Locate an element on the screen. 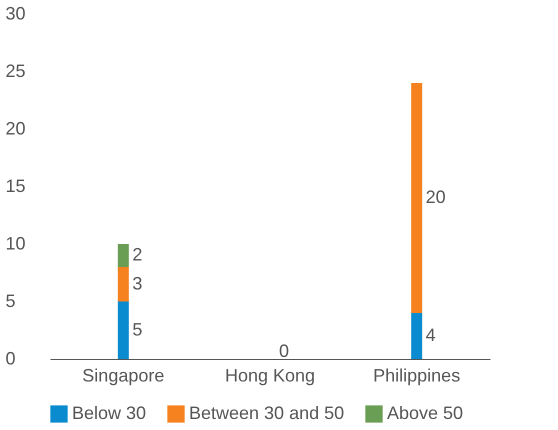  y-tick-label: 30 is located at coordinates (16, 14).